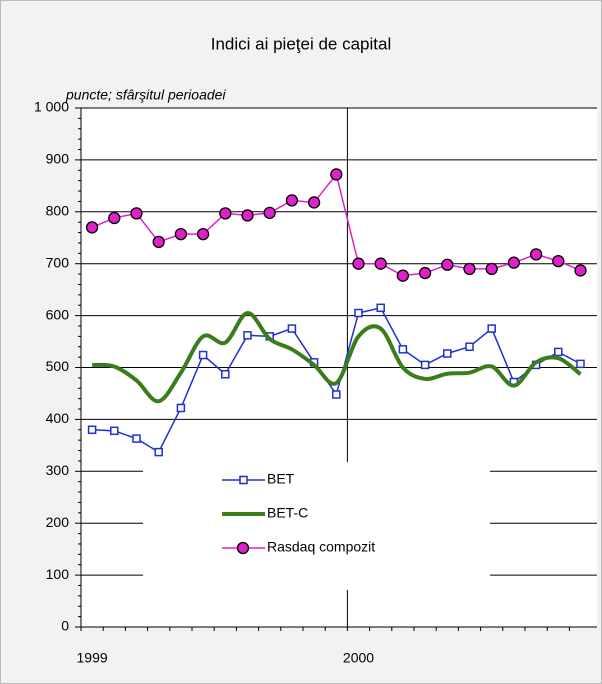 The width and height of the screenshot is (602, 684). I want to click on chart-title: Indici ai pieţei de capital, so click(301, 43).